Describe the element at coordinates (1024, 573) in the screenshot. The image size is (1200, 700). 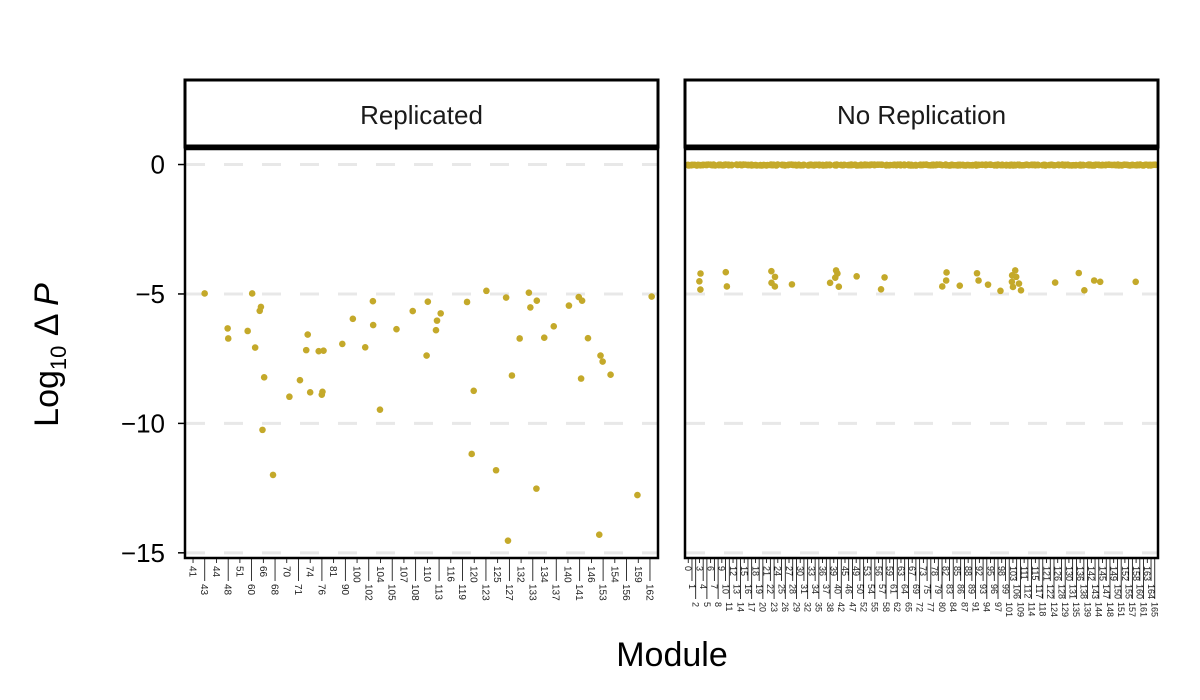
I see `x-tick-label: 111` at that location.